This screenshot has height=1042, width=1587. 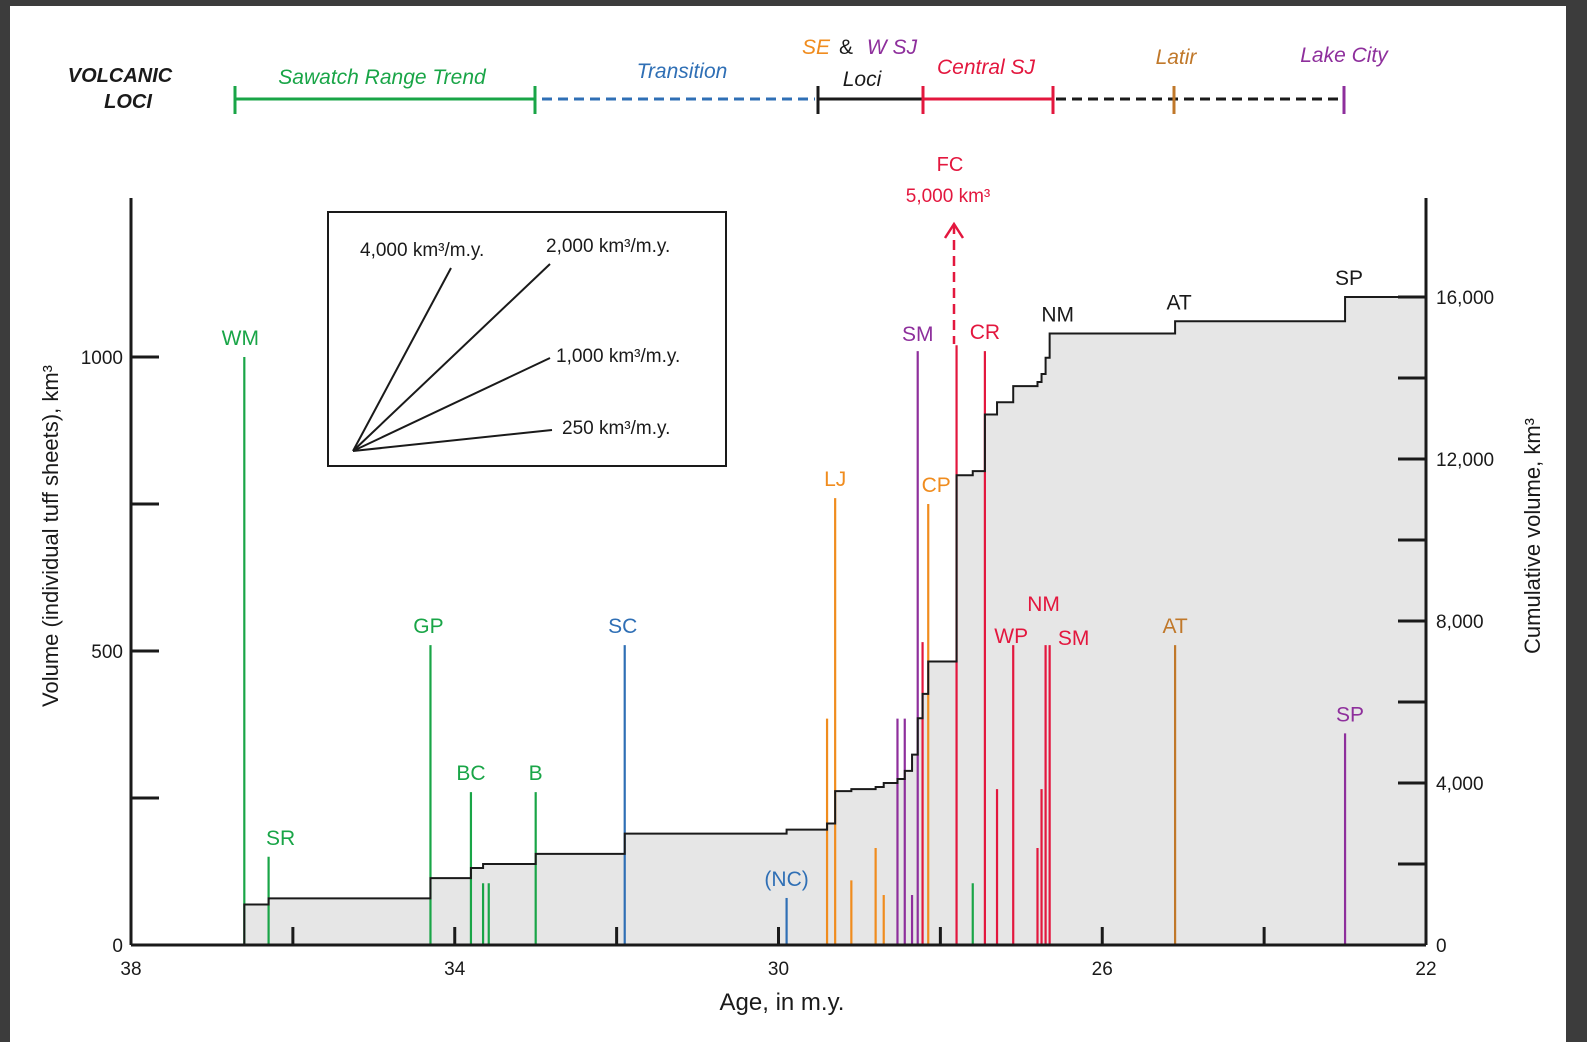 What do you see at coordinates (1460, 622) in the screenshot?
I see `y2-tick-label-2: 8,000` at bounding box center [1460, 622].